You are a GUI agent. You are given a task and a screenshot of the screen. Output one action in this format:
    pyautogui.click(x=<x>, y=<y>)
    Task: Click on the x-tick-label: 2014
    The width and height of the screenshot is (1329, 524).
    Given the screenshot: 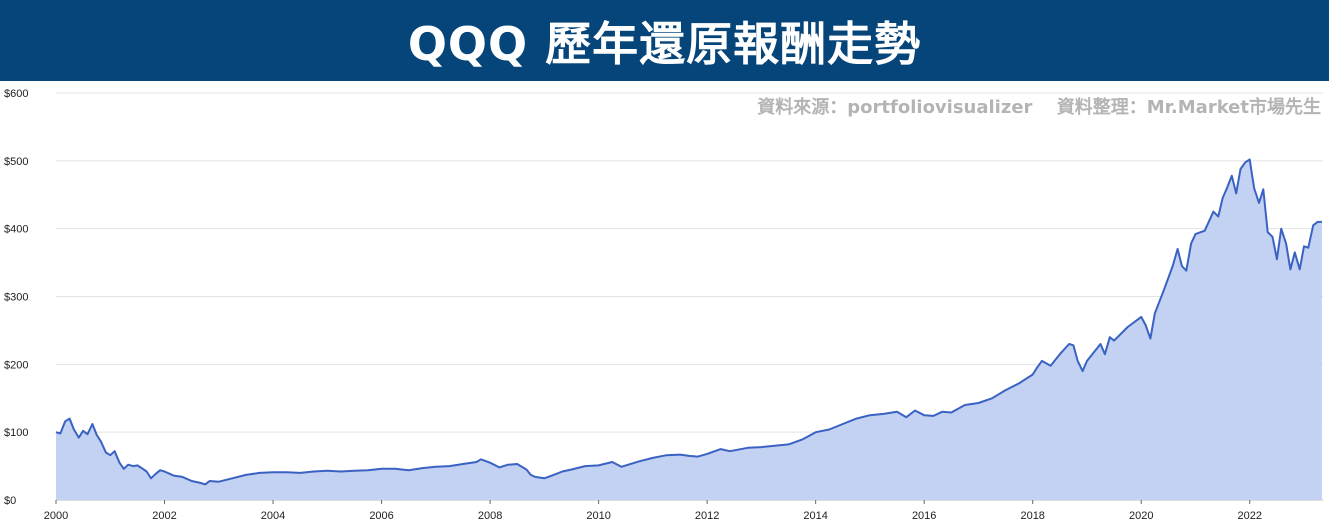 What is the action you would take?
    pyautogui.click(x=815, y=516)
    